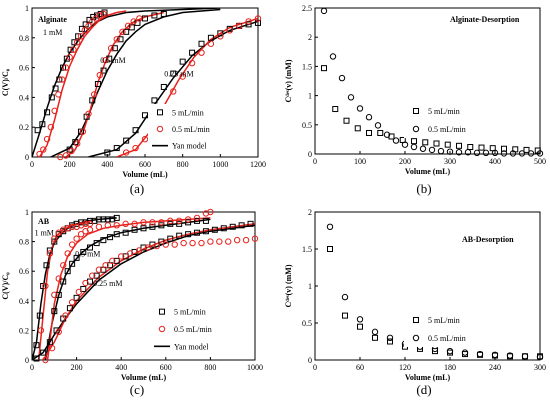 This screenshot has width=550, height=411. I want to click on curve-annotation: 0.25 mM, so click(178, 74).